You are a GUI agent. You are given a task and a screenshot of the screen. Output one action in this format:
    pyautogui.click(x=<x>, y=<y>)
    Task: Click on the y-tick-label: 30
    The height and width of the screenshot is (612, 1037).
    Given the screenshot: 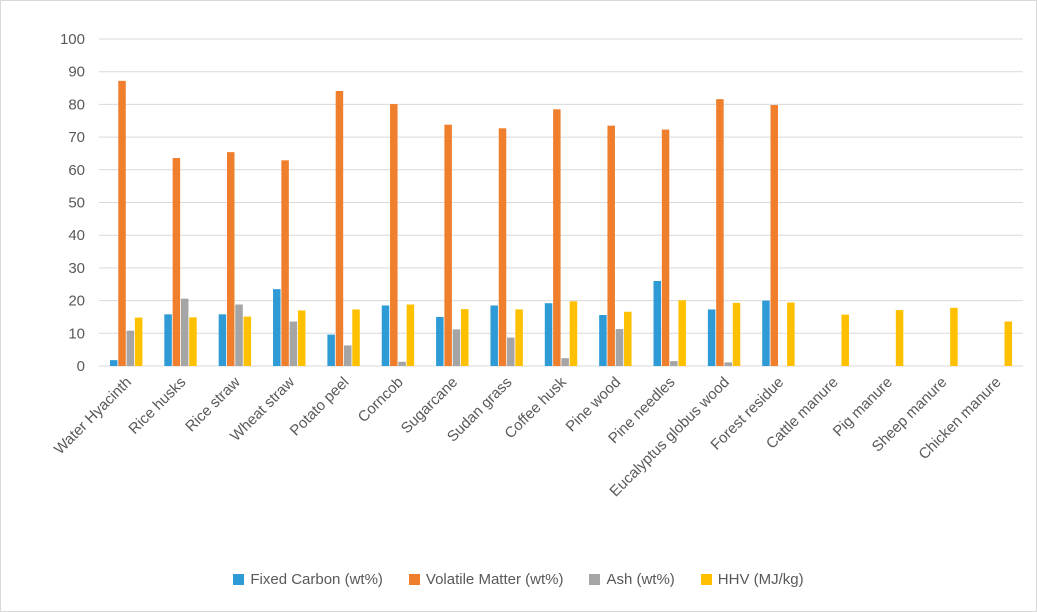 What is the action you would take?
    pyautogui.click(x=76, y=268)
    